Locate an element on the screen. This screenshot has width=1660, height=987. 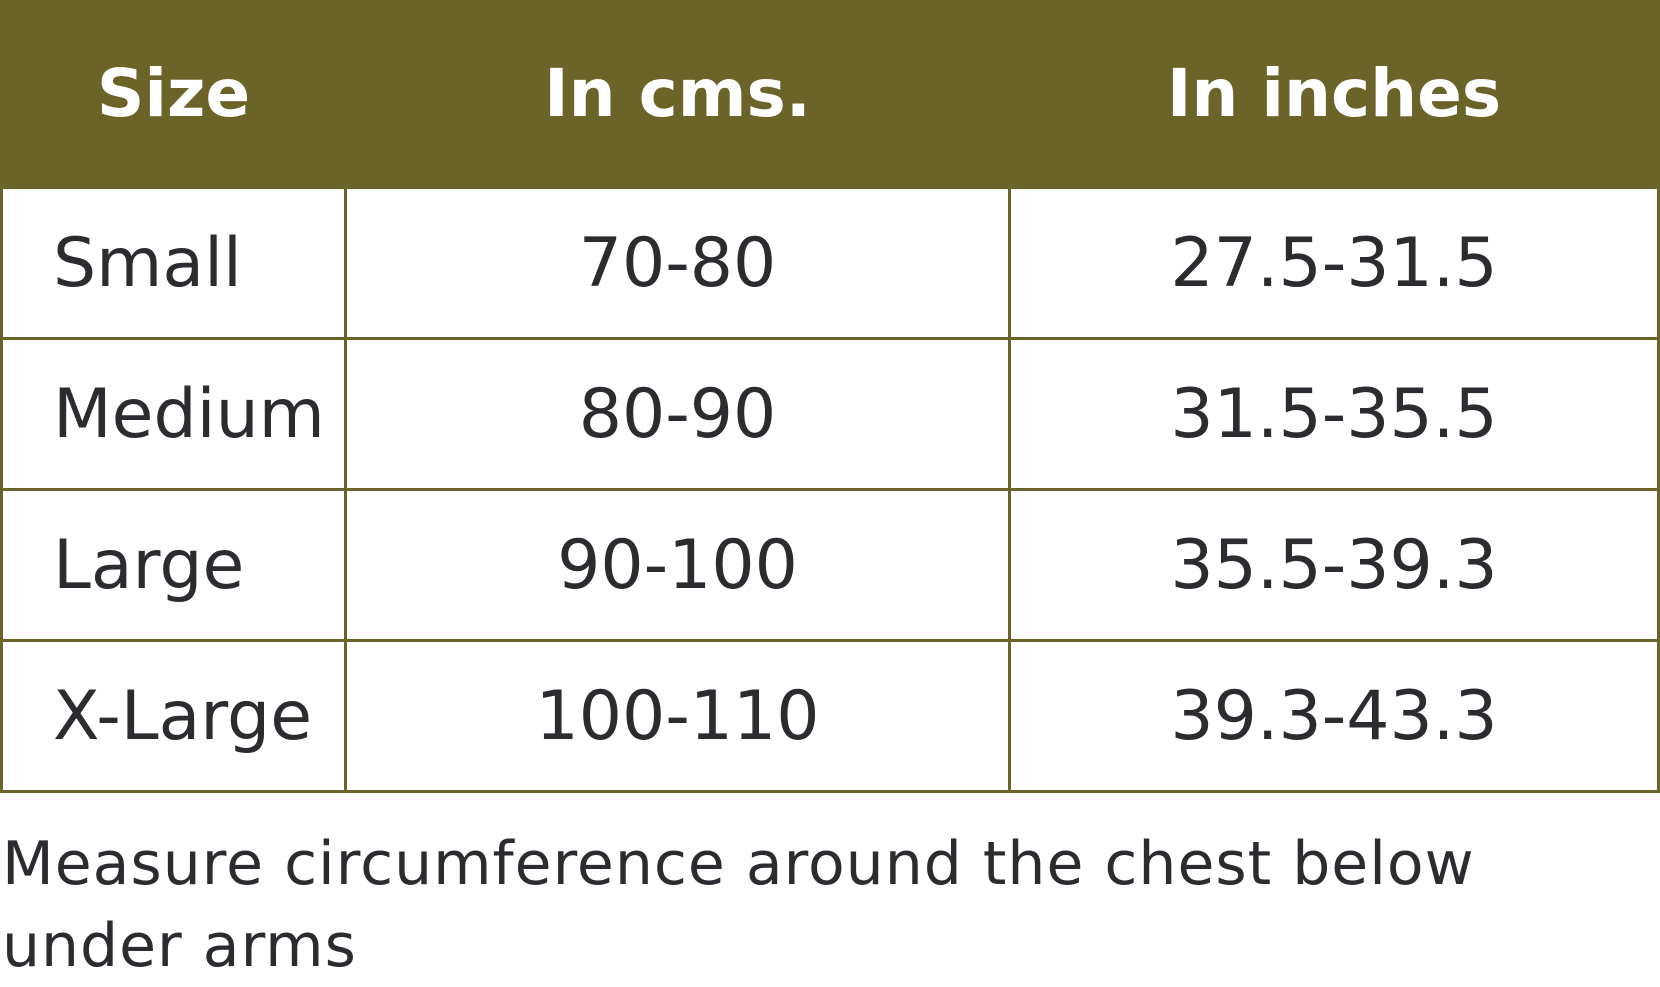
table-cell: Medium is located at coordinates (173, 414).